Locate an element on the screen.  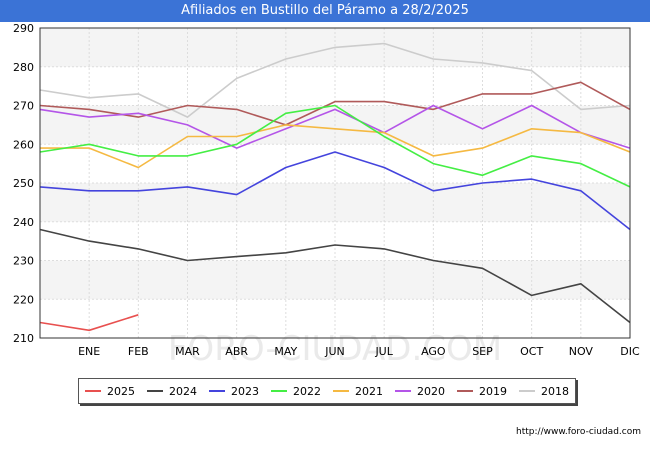
x-tick-label: ABR is located at coordinates (236, 351).